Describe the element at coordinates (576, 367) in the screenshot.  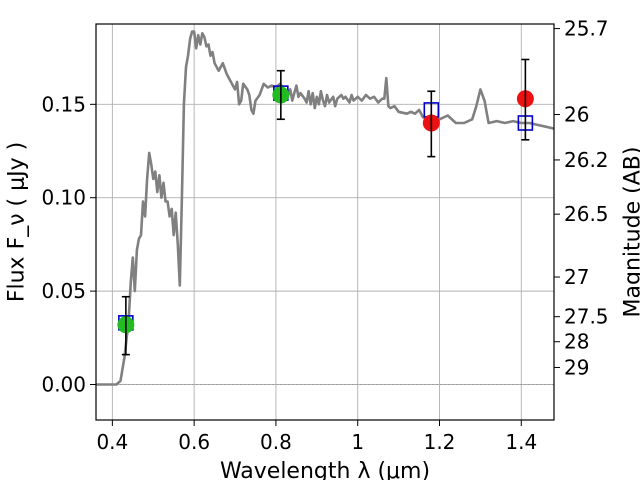
I see `y2-tick-label: 29` at that location.